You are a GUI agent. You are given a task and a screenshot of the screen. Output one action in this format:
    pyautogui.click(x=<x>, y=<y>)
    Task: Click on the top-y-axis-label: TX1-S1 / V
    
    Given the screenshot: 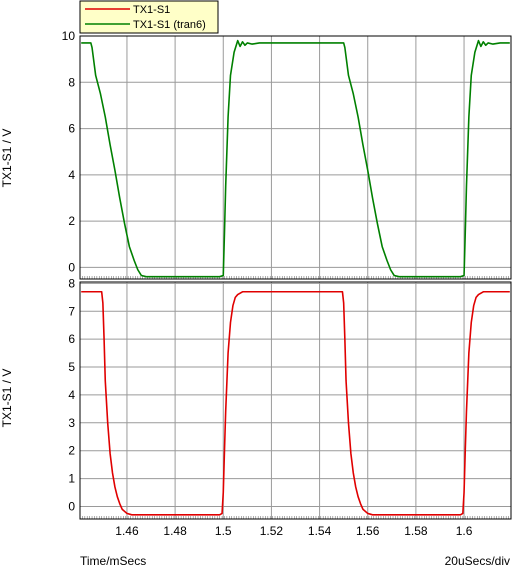 What is the action you would take?
    pyautogui.click(x=7, y=158)
    